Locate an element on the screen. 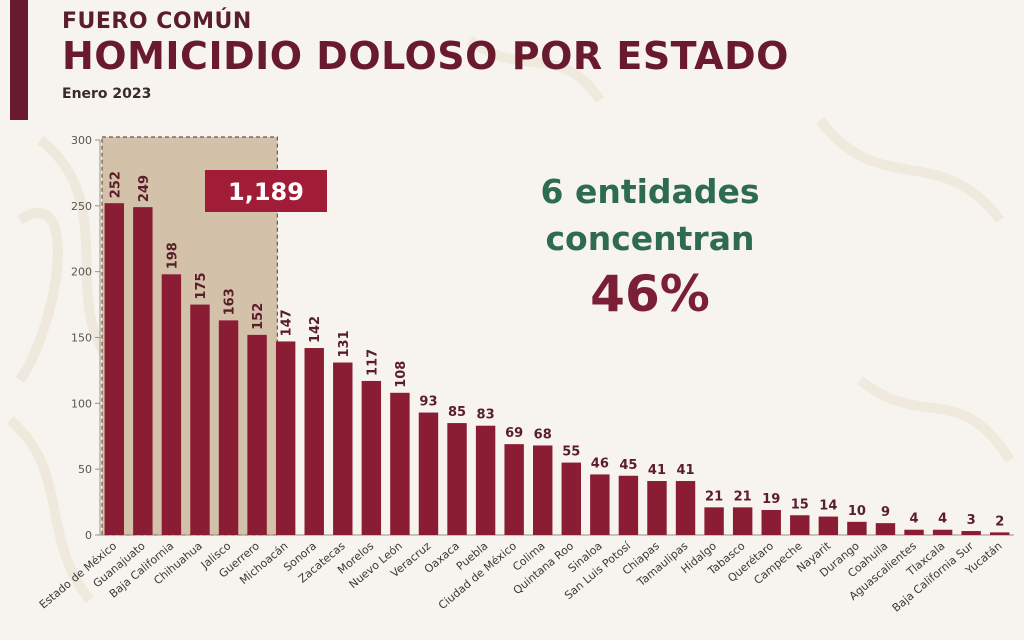 The image size is (1024, 640). total-badge is located at coordinates (266, 191).